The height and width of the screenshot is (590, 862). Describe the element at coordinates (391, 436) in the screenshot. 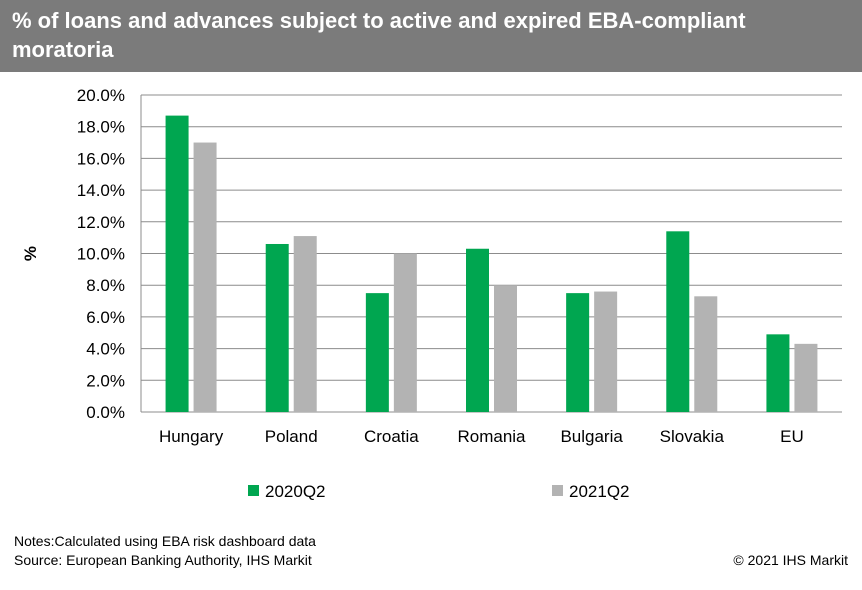

I see `x-tick-label: Croatia` at that location.